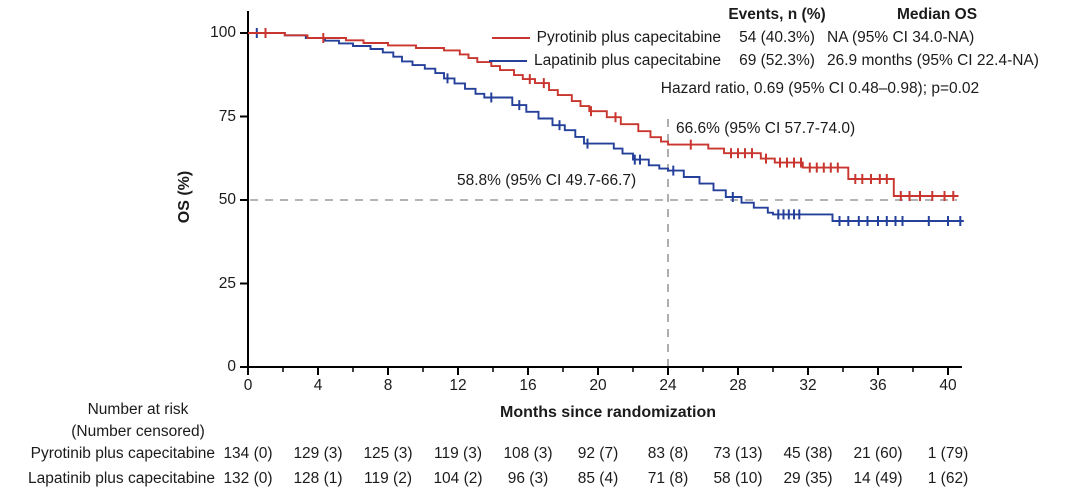  Describe the element at coordinates (528, 478) in the screenshot. I see `risk-value-lapatinib-month-16: 96 (3)` at that location.